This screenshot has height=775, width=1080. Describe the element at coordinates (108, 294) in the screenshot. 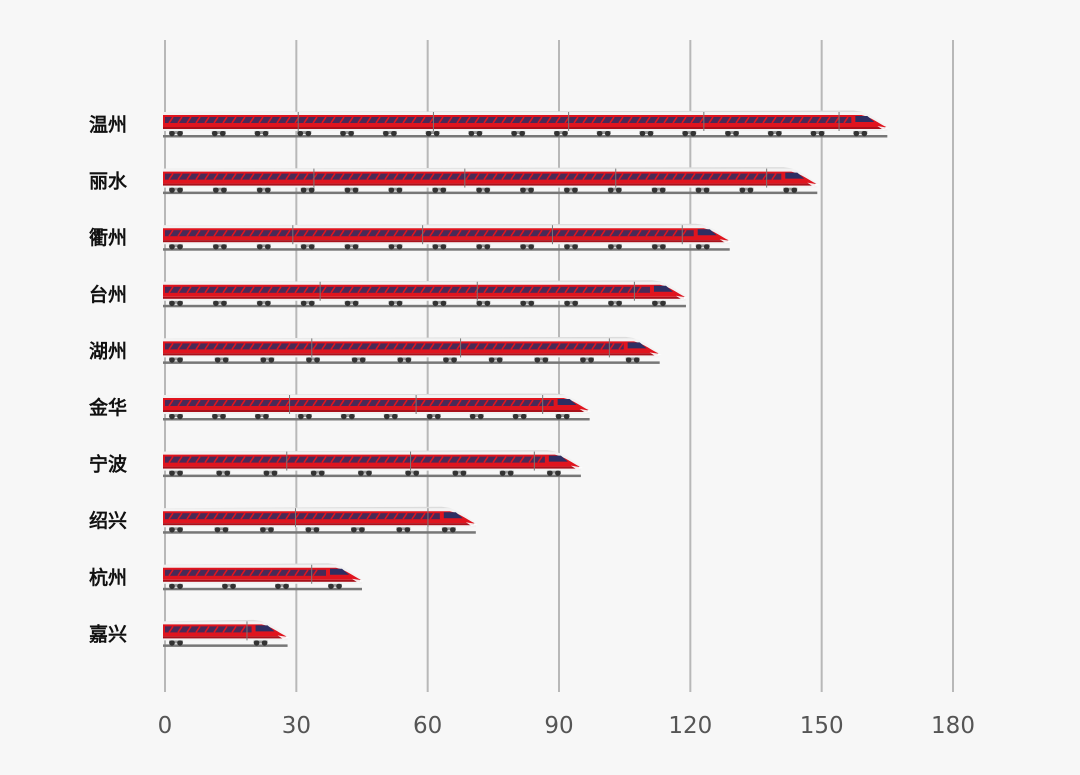

I see `category-label: 台州` at that location.